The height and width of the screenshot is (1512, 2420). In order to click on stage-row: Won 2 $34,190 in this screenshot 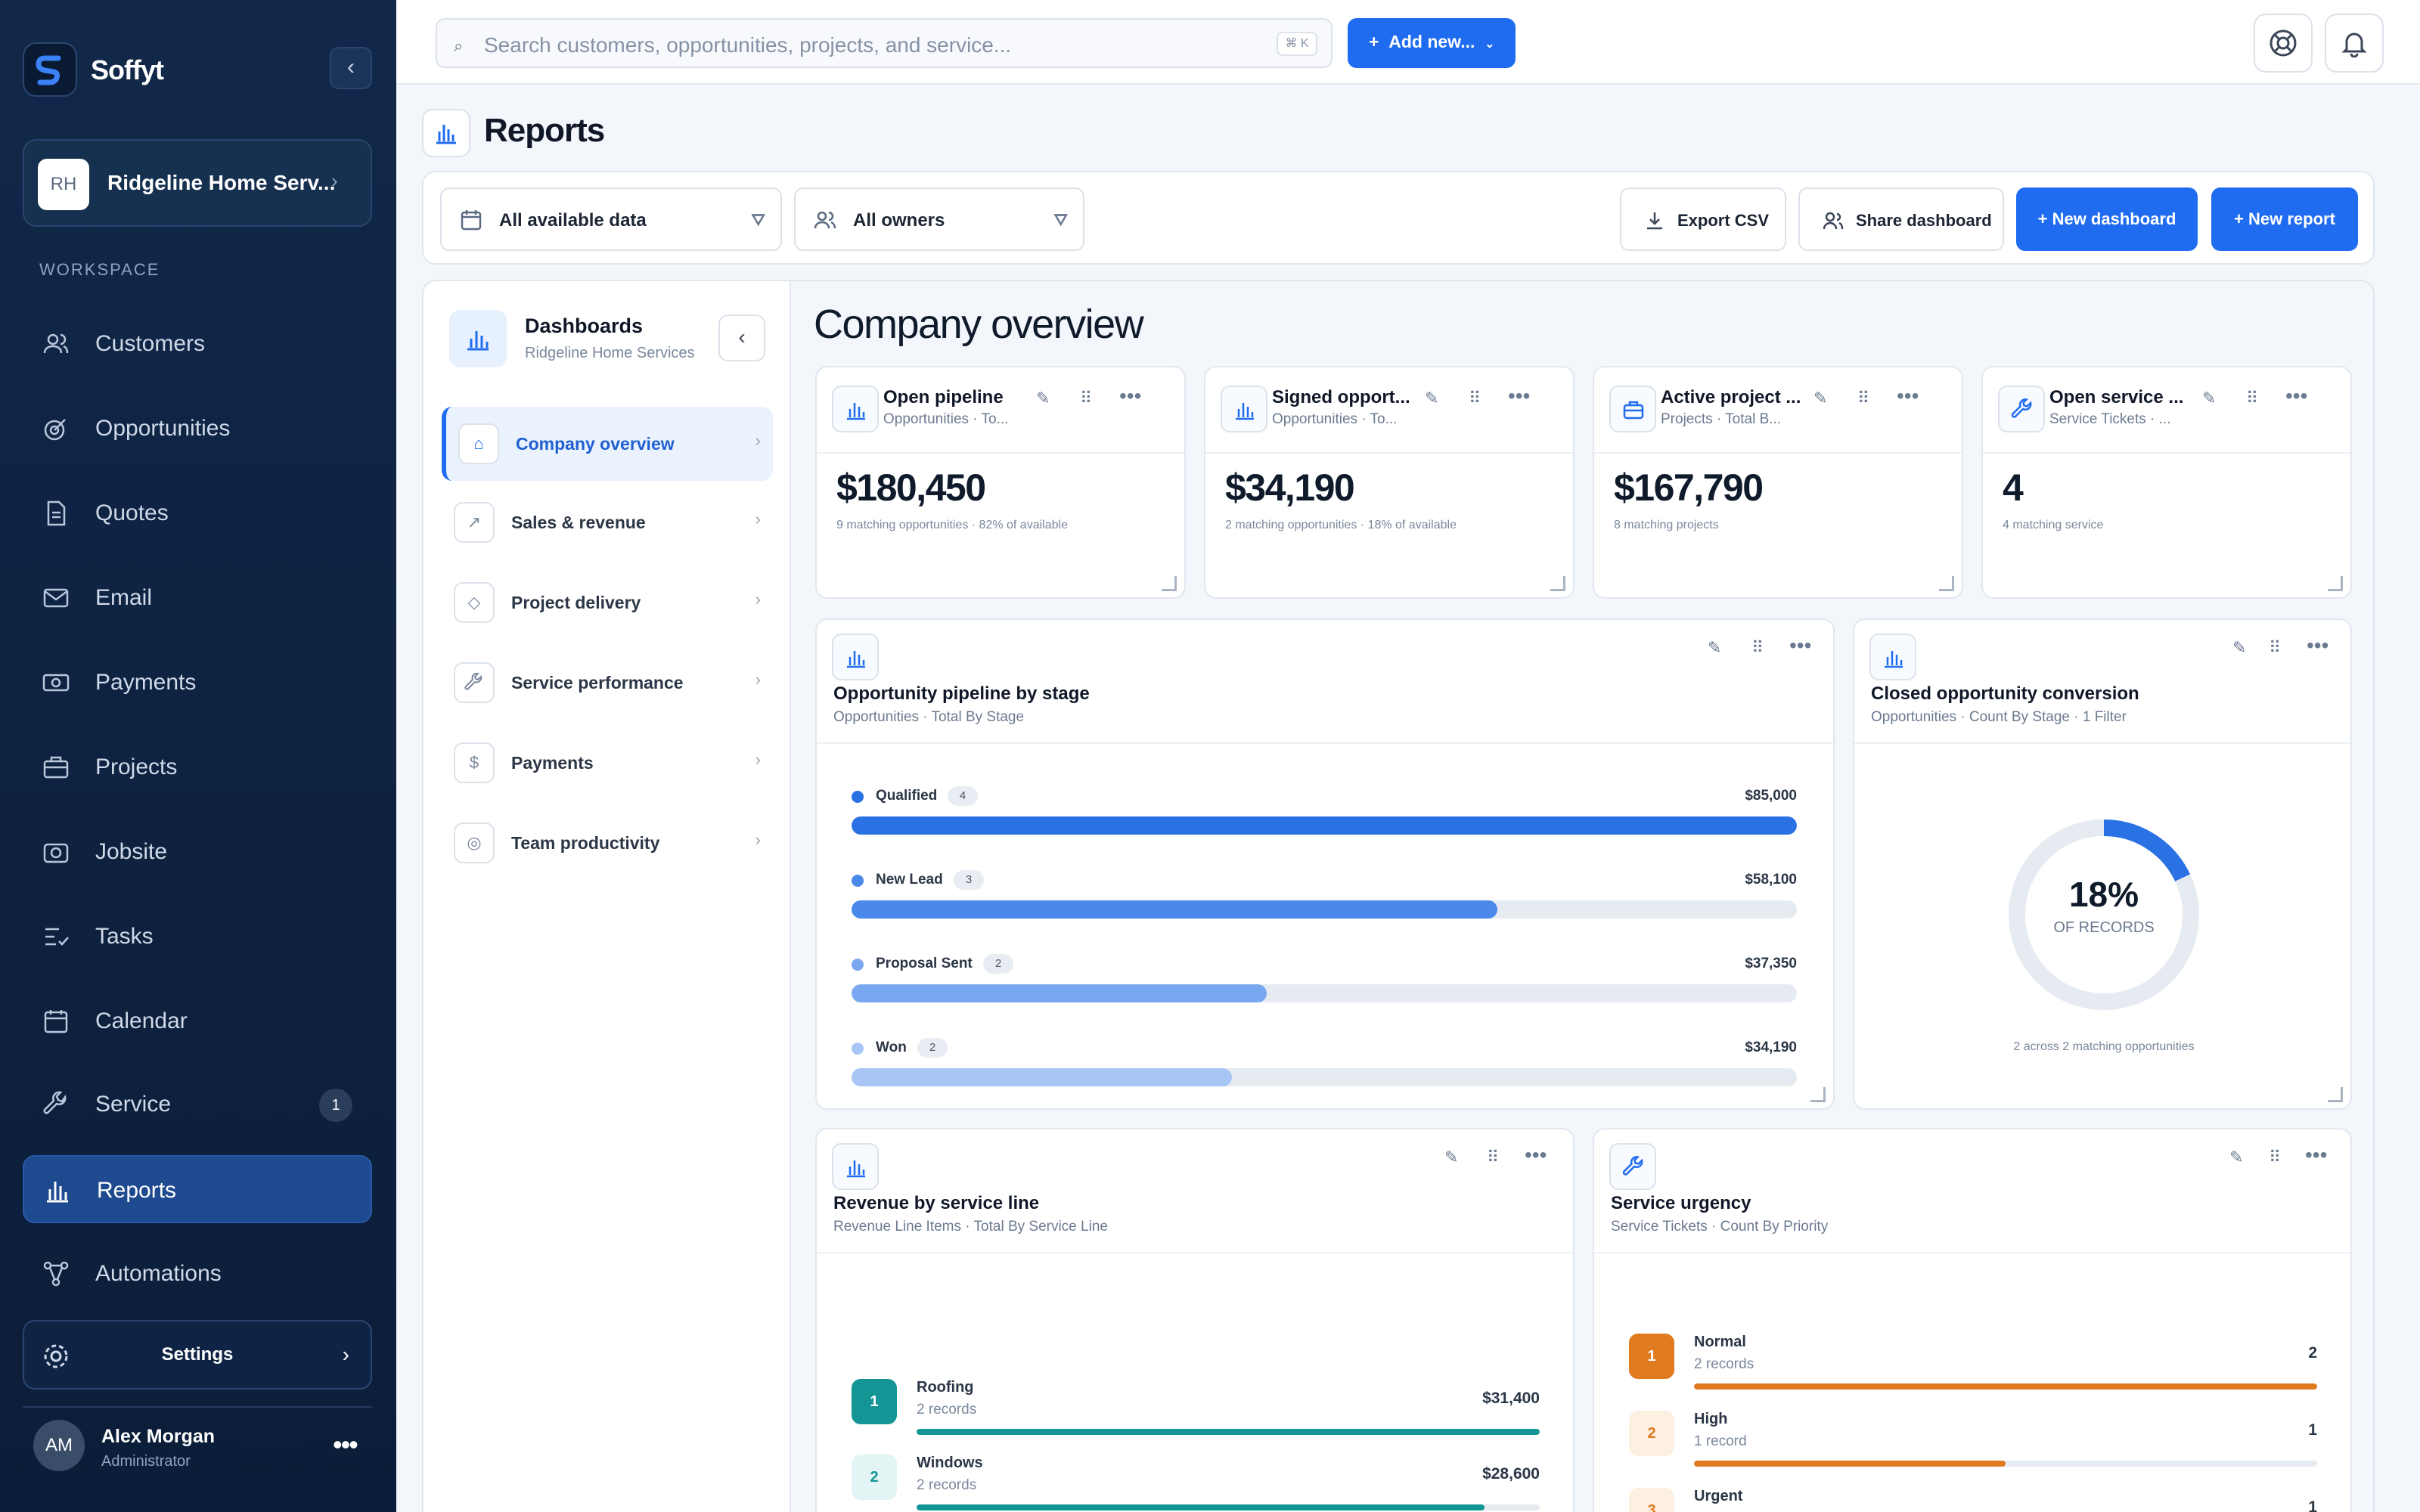, I will do `click(1324, 1071)`.